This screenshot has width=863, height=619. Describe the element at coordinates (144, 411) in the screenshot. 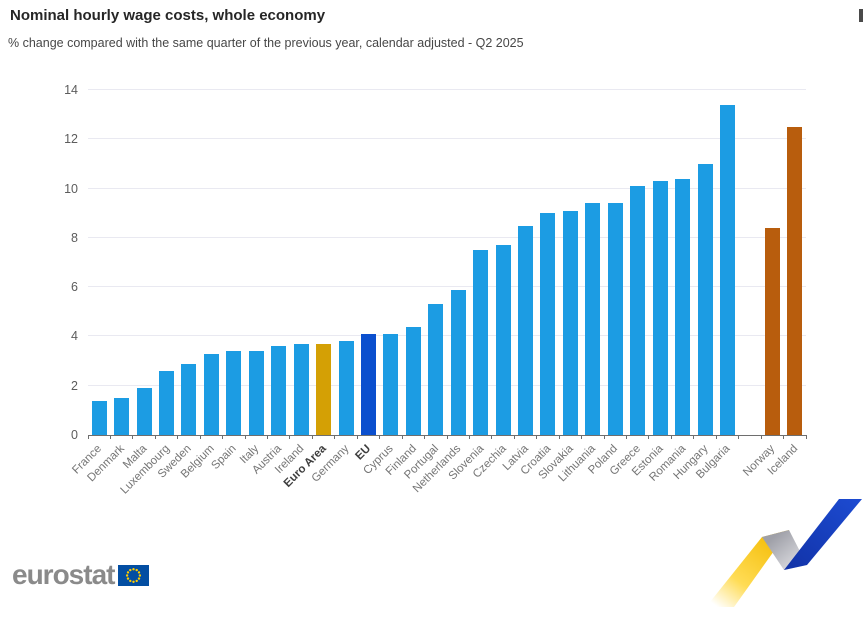

I see `bar-malta` at that location.